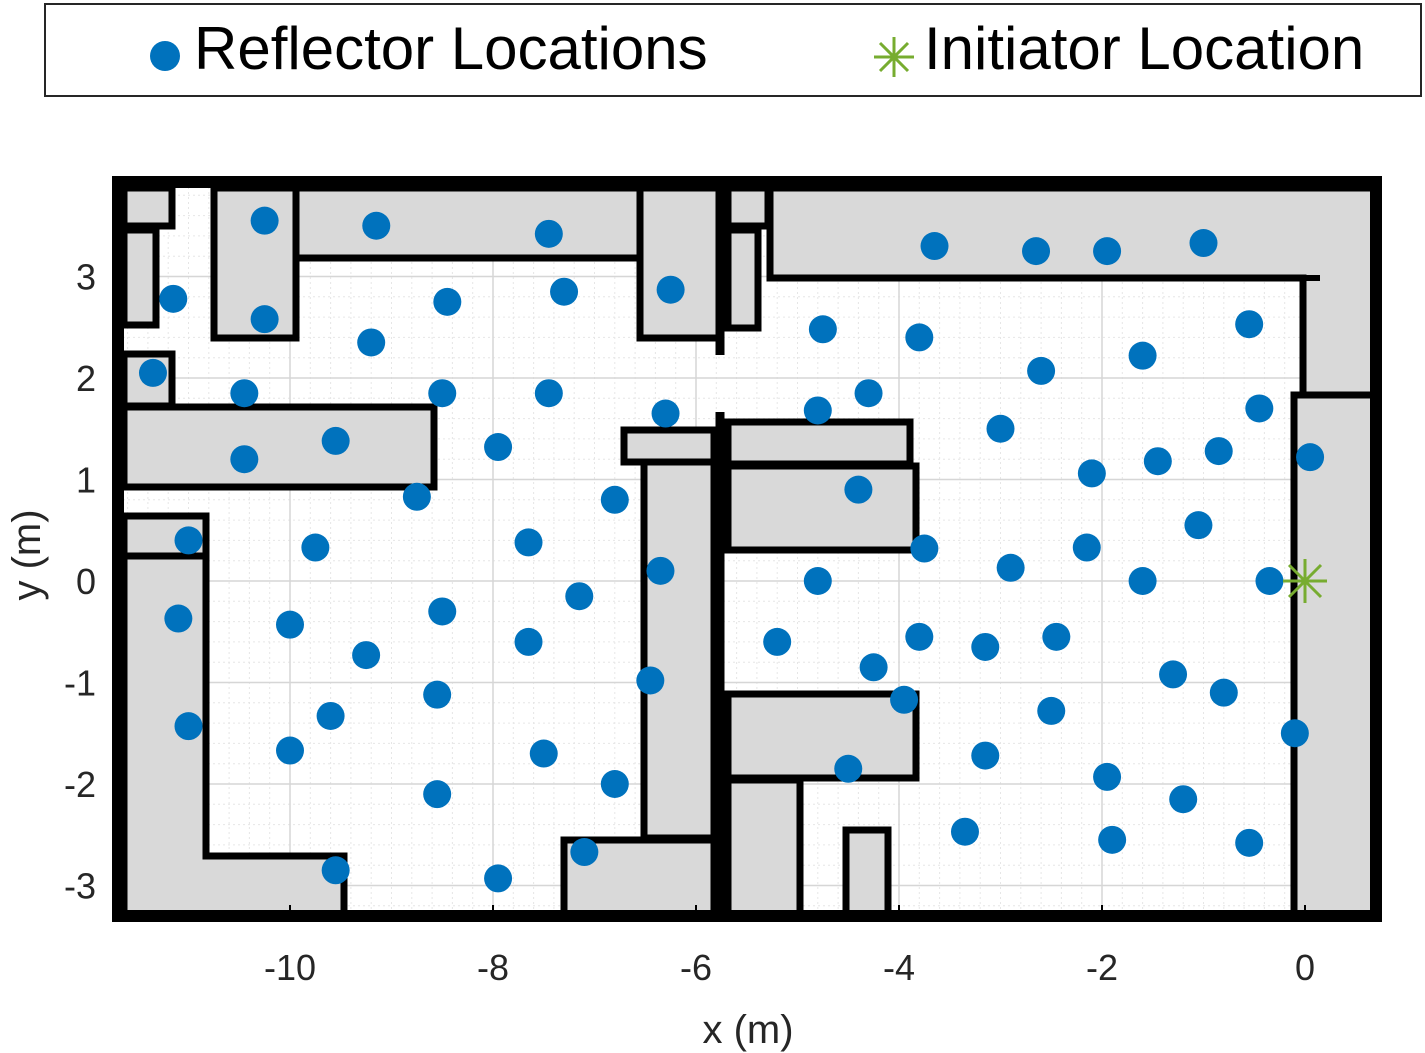 This screenshot has width=1425, height=1053. What do you see at coordinates (493, 967) in the screenshot?
I see `x-tick-label: -8` at bounding box center [493, 967].